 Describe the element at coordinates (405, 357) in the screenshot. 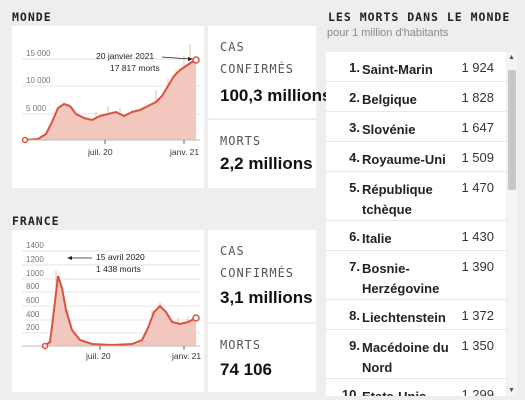

I see `country-name: Macédoine du Nord` at that location.